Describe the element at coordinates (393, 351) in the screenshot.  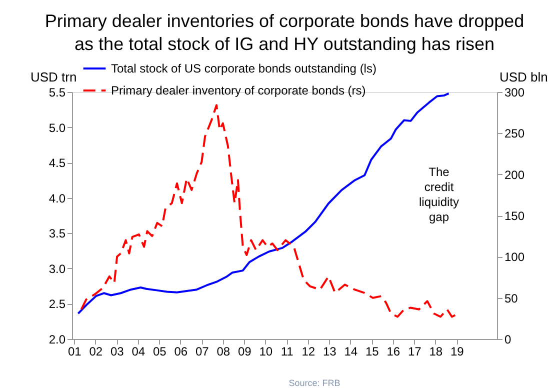
I see `x-tick-label: 16` at that location.